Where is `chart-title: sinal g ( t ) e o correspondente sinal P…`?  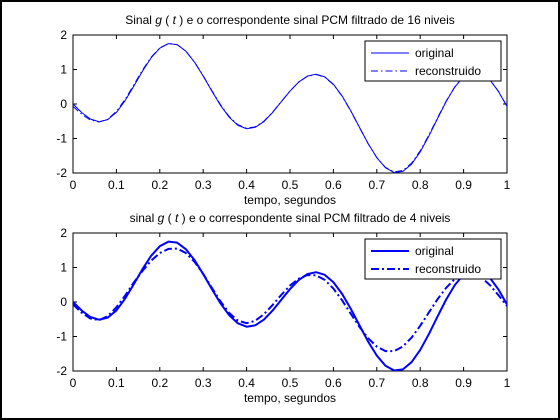 chart-title: sinal g ( t ) e o correspondente sinal P… is located at coordinates (290, 218).